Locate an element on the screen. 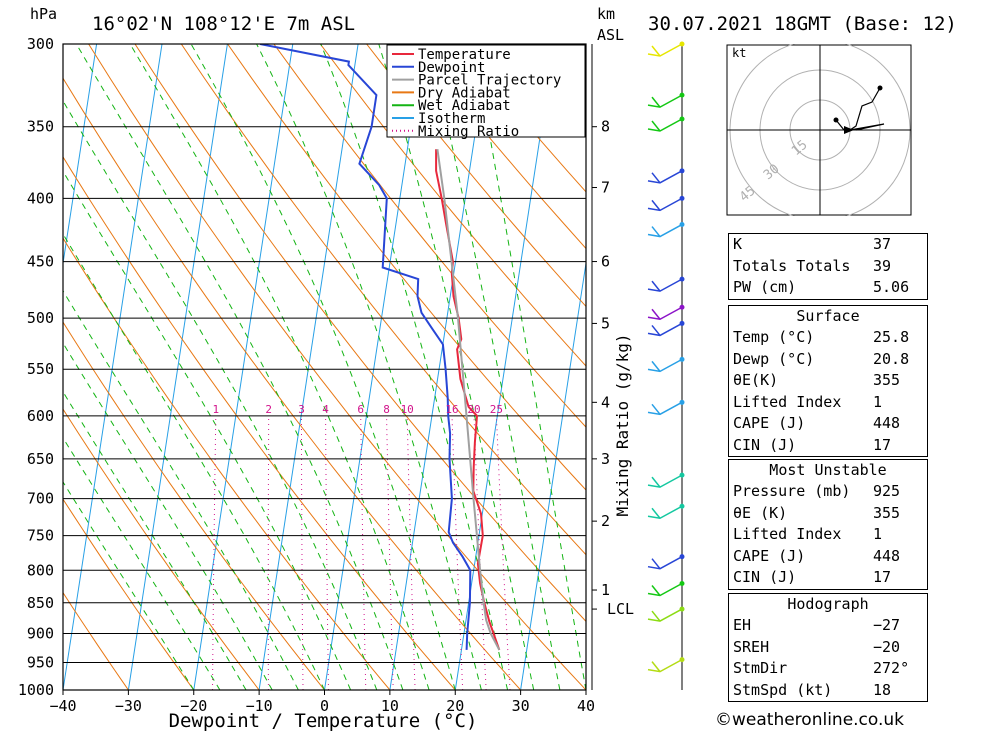 The width and height of the screenshot is (1000, 733). height-tick-label: 6 is located at coordinates (605, 262).